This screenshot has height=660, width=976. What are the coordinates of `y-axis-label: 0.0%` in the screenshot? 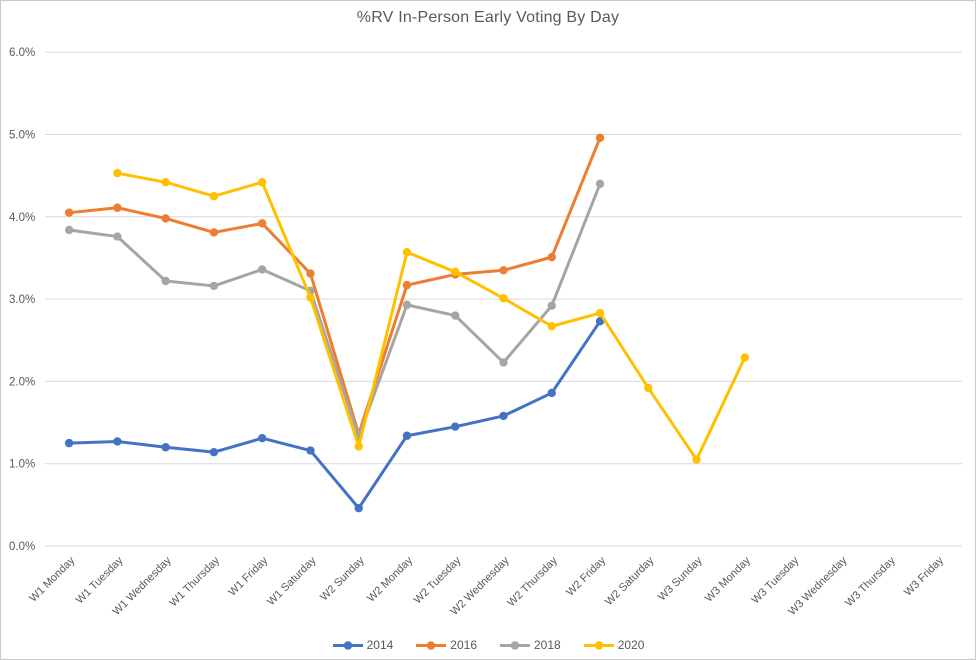 It's located at (22, 547).